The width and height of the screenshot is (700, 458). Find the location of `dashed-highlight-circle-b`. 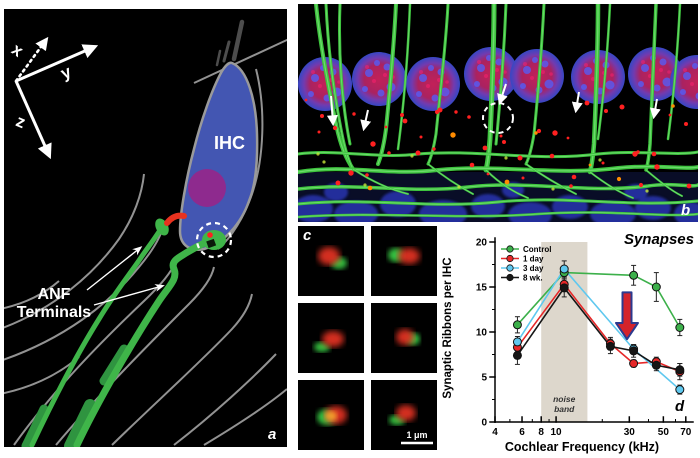

dashed-highlight-circle-b is located at coordinates (498, 118).